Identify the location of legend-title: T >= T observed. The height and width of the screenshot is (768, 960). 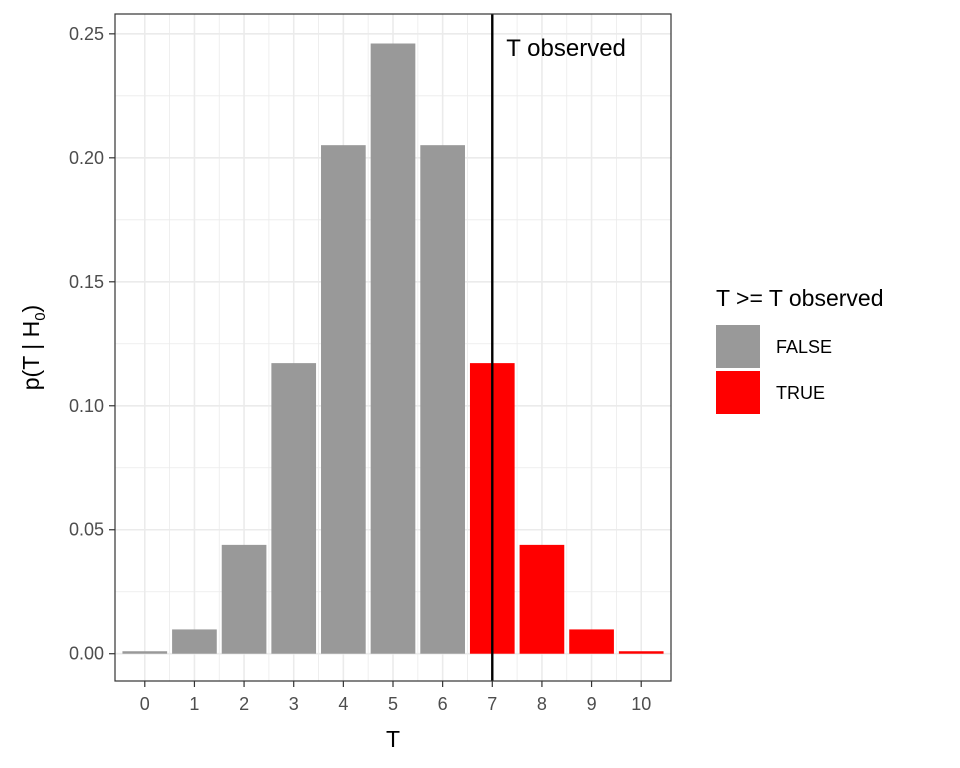
(800, 298).